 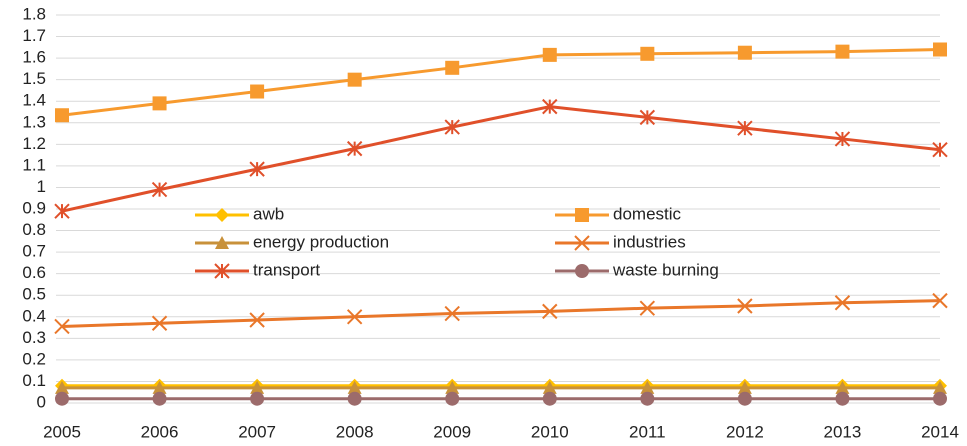 What do you see at coordinates (34, 78) in the screenshot?
I see `y-tick-label: 1.5` at bounding box center [34, 78].